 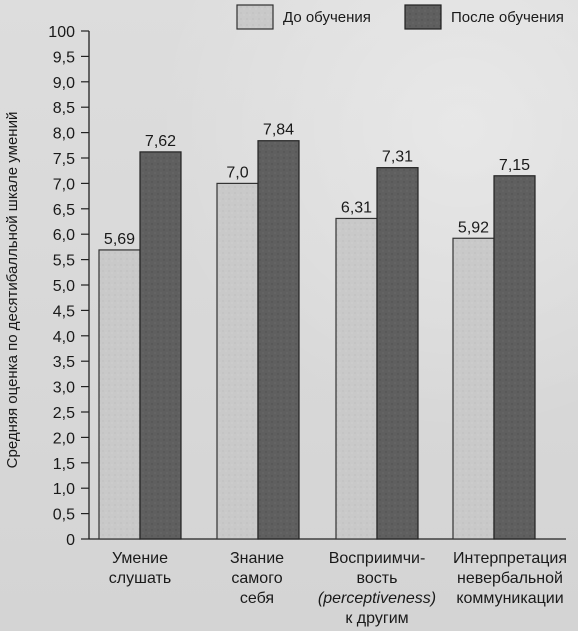 What do you see at coordinates (377, 598) in the screenshot?
I see `category-label-line: (perceptiveness)` at bounding box center [377, 598].